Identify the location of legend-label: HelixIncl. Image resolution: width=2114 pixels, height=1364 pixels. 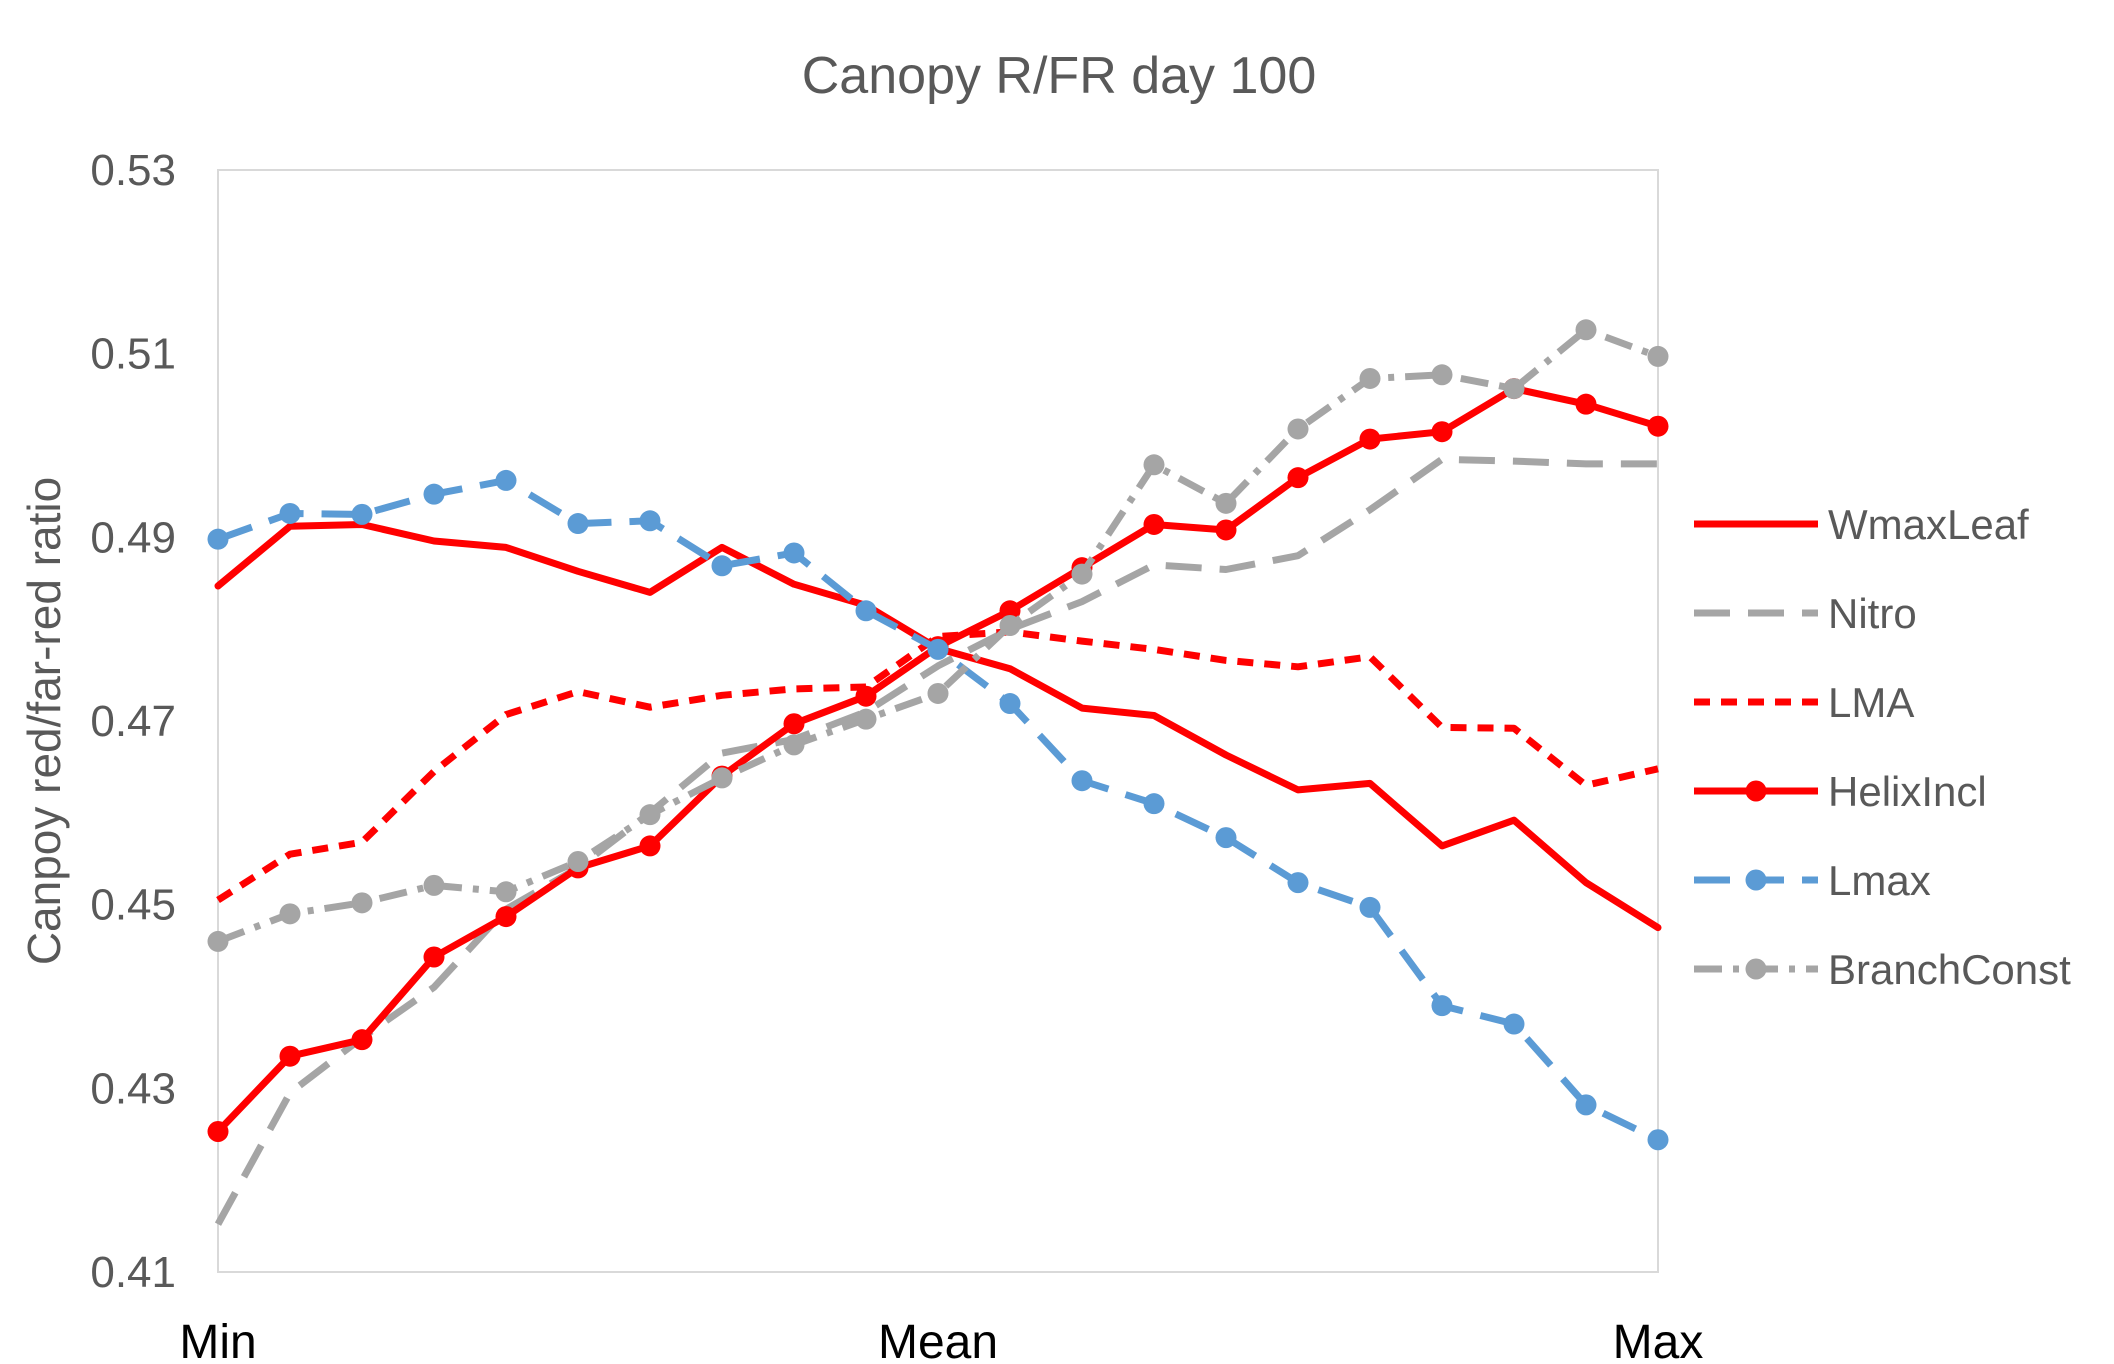
(1907, 791).